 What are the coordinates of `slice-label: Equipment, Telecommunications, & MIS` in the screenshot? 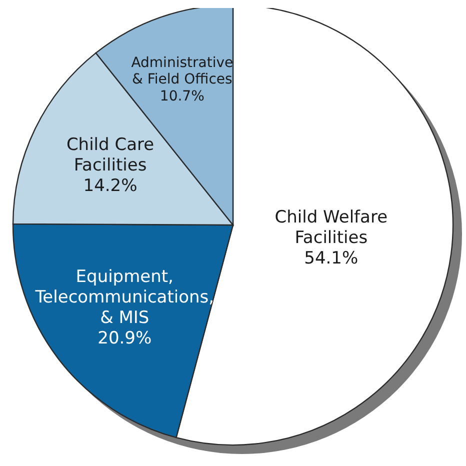 It's located at (124, 297).